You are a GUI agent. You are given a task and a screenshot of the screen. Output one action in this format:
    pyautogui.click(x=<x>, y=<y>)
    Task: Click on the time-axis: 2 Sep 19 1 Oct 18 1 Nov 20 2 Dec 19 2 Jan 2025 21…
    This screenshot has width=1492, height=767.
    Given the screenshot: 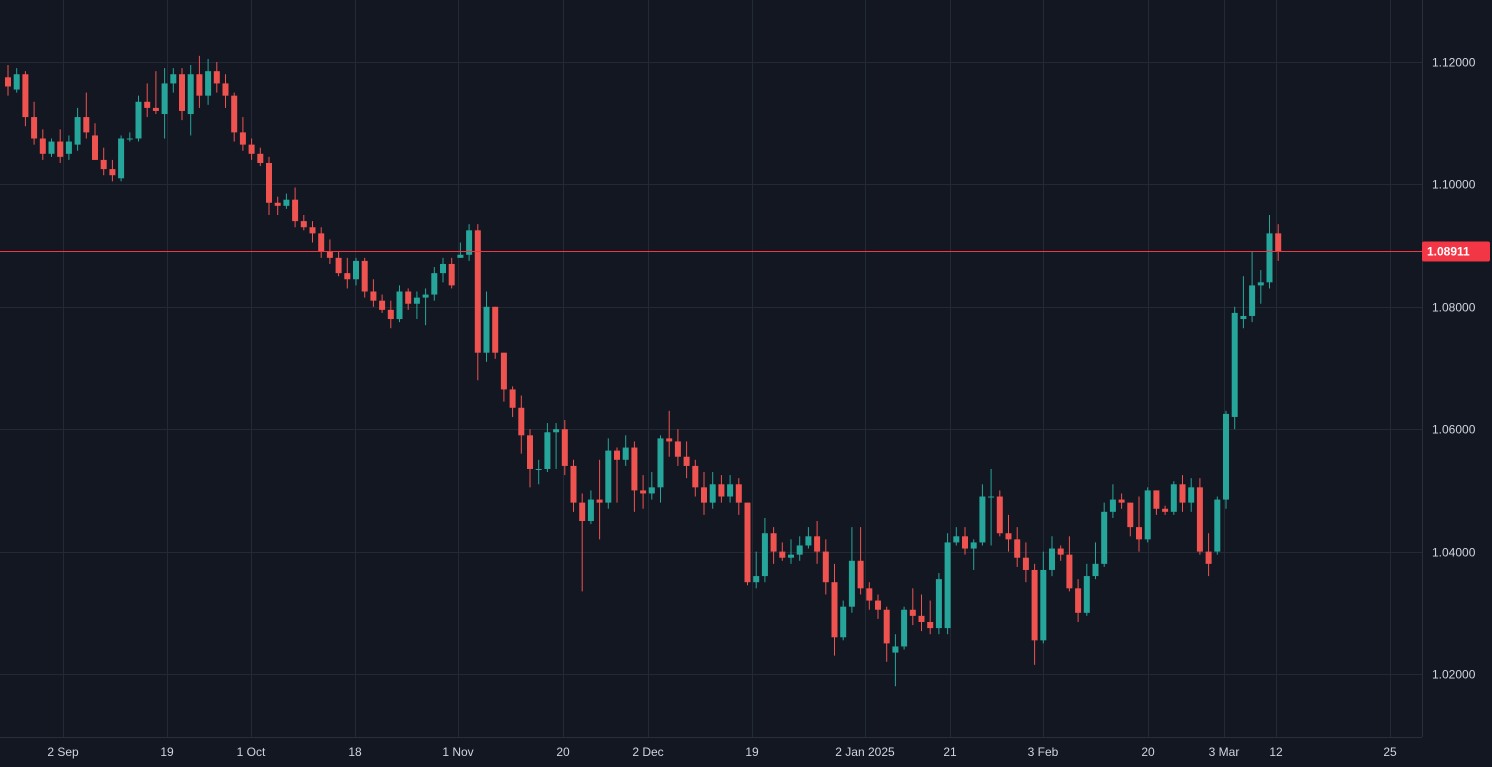 What is the action you would take?
    pyautogui.click(x=722, y=752)
    